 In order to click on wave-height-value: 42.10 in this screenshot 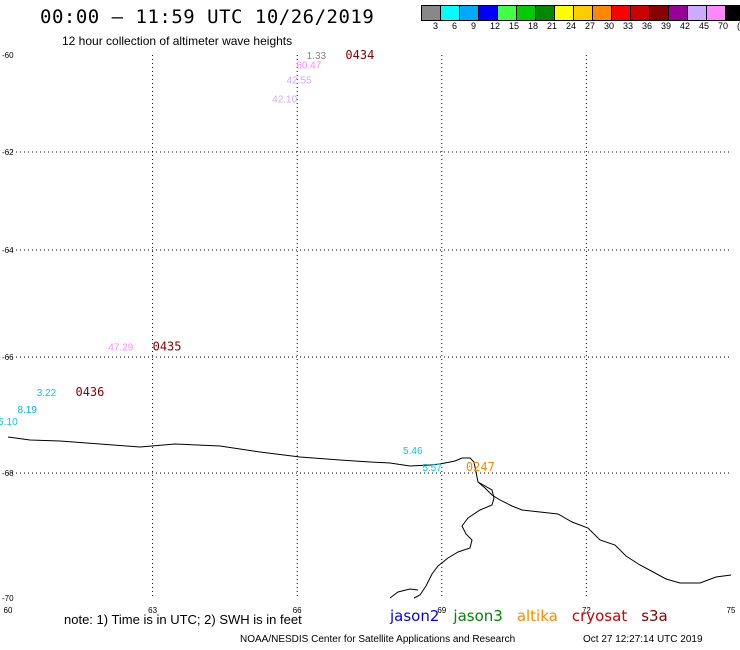, I will do `click(284, 100)`.